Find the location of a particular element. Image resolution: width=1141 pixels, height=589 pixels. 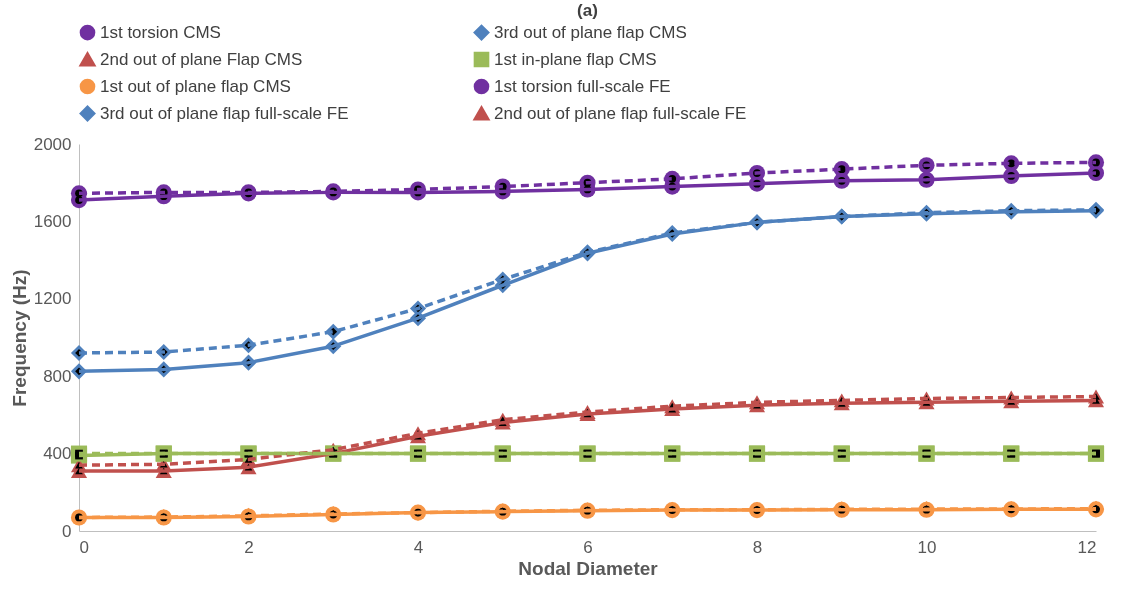

y-tick-label: 2000 is located at coordinates (52, 144).